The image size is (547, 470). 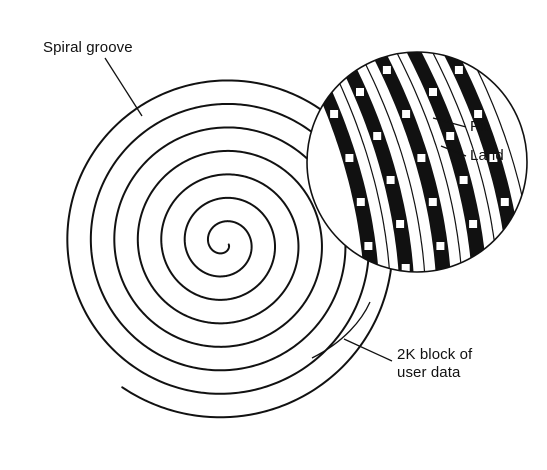 What do you see at coordinates (341, 330) in the screenshot?
I see `block-bracket` at bounding box center [341, 330].